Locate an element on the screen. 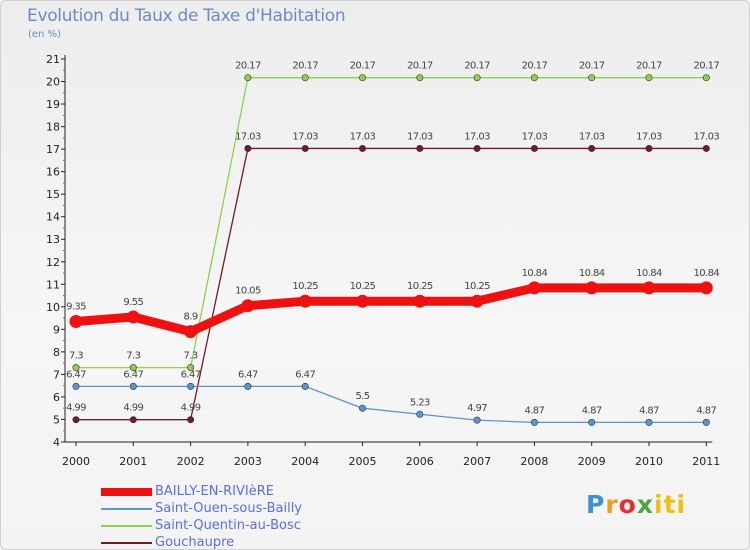 The image size is (750, 550). x-tick-label: 2008 is located at coordinates (534, 461).